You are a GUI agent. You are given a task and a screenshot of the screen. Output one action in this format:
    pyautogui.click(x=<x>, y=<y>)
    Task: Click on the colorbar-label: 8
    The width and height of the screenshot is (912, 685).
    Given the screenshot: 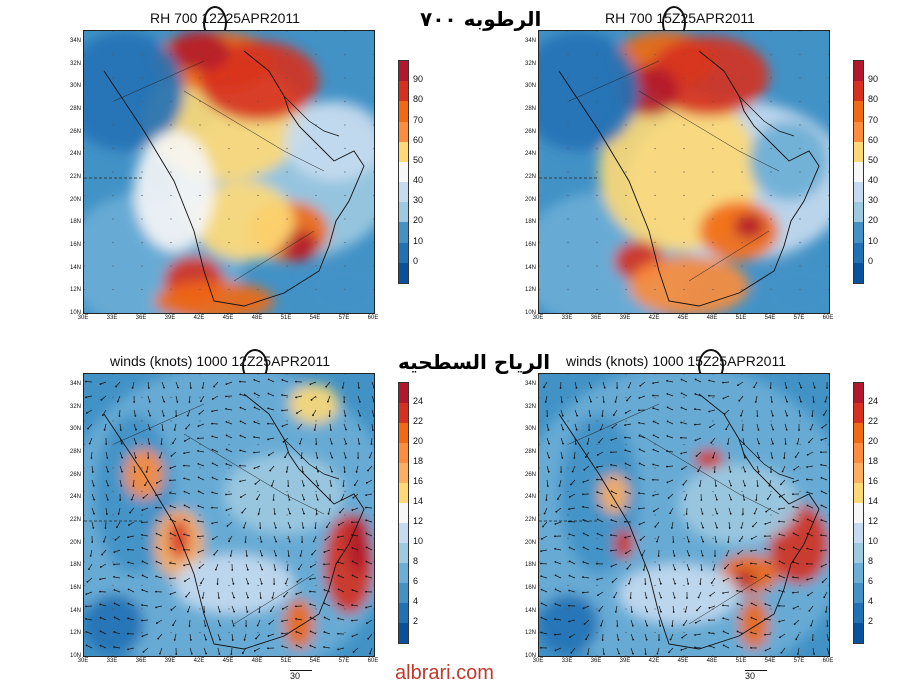 What is the action you would take?
    pyautogui.click(x=415, y=561)
    